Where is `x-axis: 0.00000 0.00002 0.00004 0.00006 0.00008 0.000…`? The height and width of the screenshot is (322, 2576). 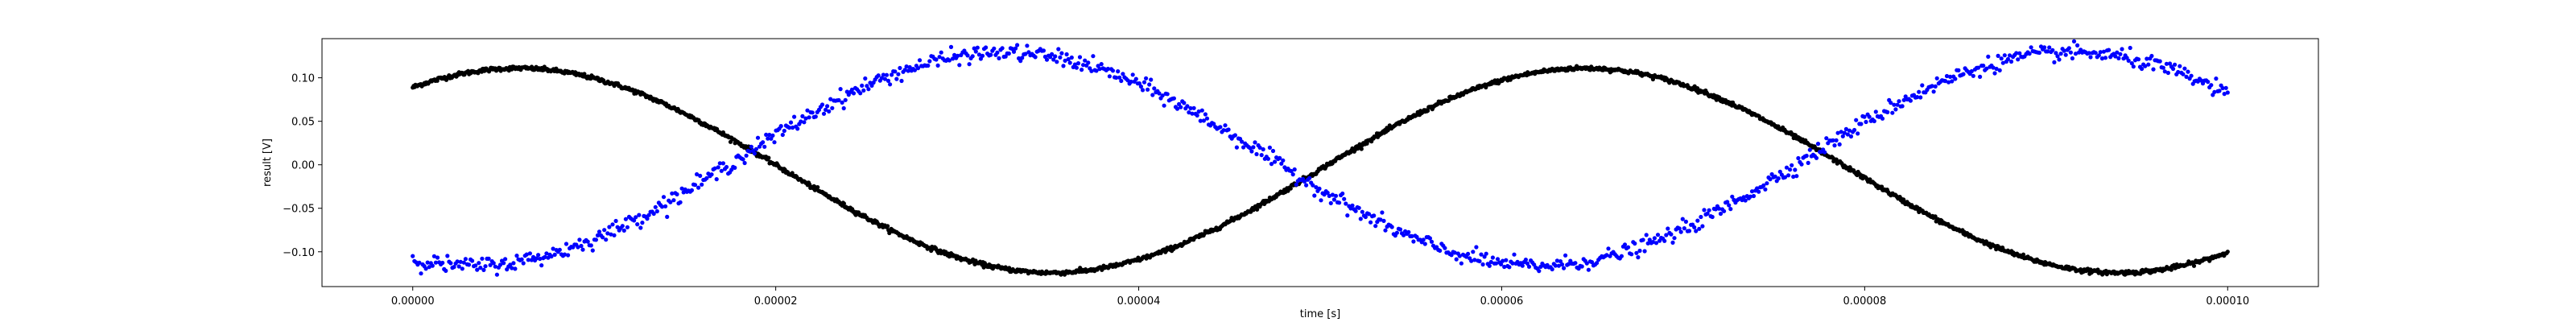 x-axis: 0.00000 0.00002 0.00004 0.00006 0.00008 0.000… is located at coordinates (1320, 297).